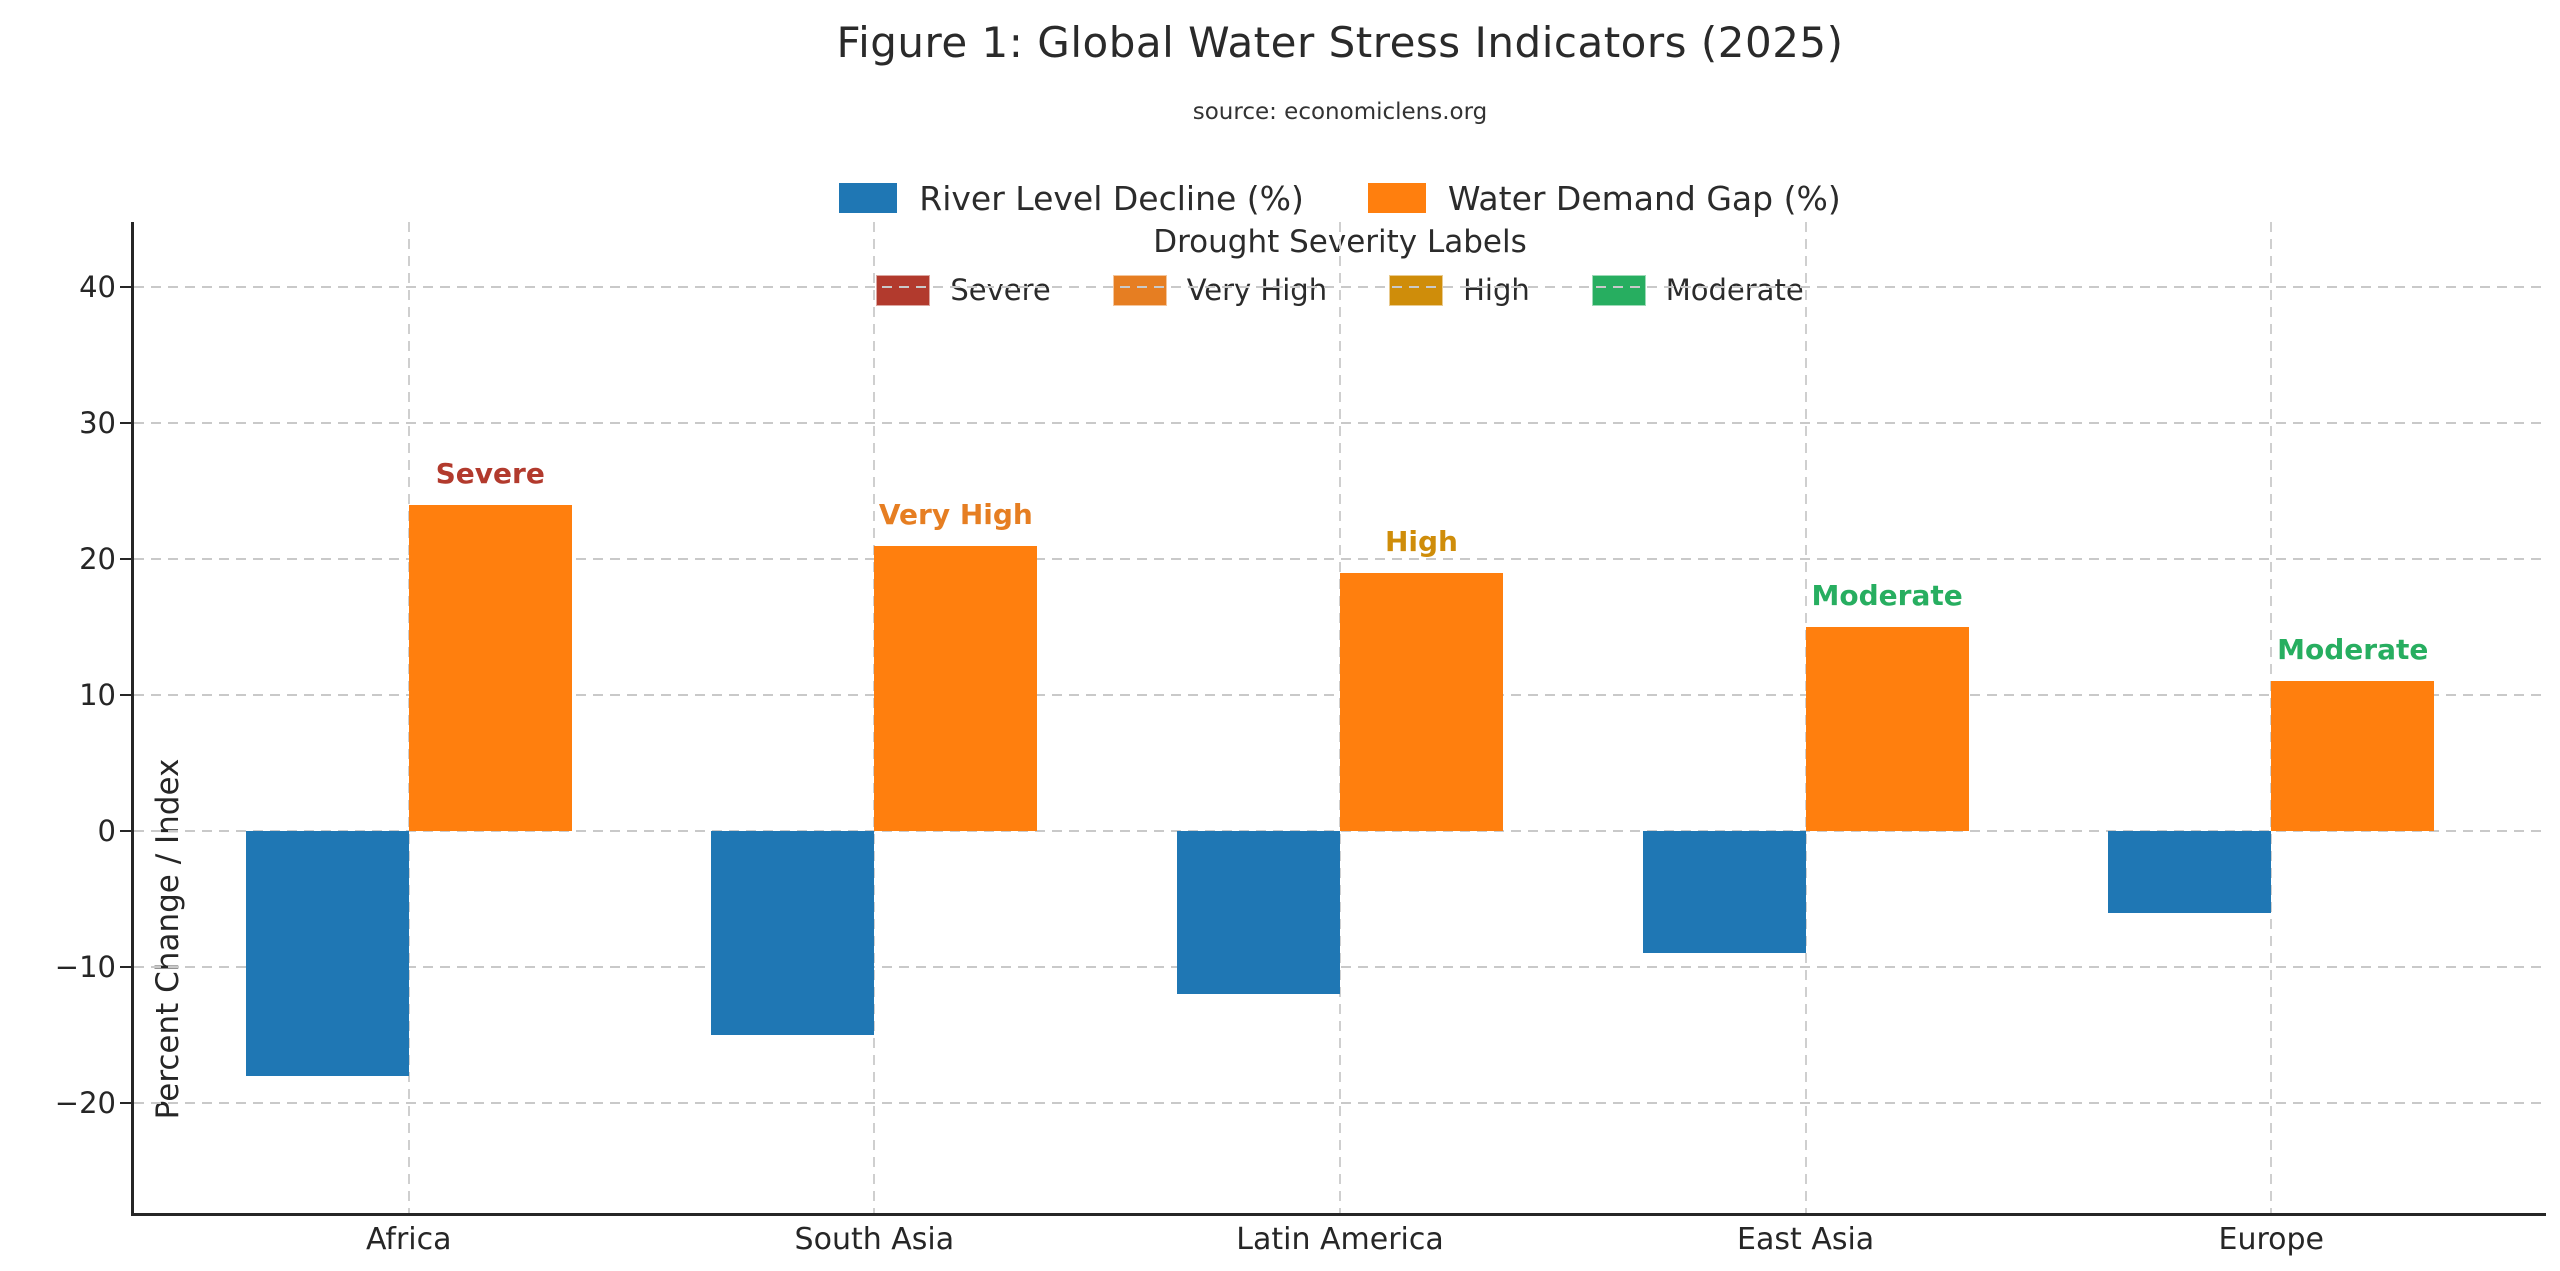 The width and height of the screenshot is (2560, 1271). Describe the element at coordinates (1734, 290) in the screenshot. I see `severity-legend-label: Moderate` at that location.